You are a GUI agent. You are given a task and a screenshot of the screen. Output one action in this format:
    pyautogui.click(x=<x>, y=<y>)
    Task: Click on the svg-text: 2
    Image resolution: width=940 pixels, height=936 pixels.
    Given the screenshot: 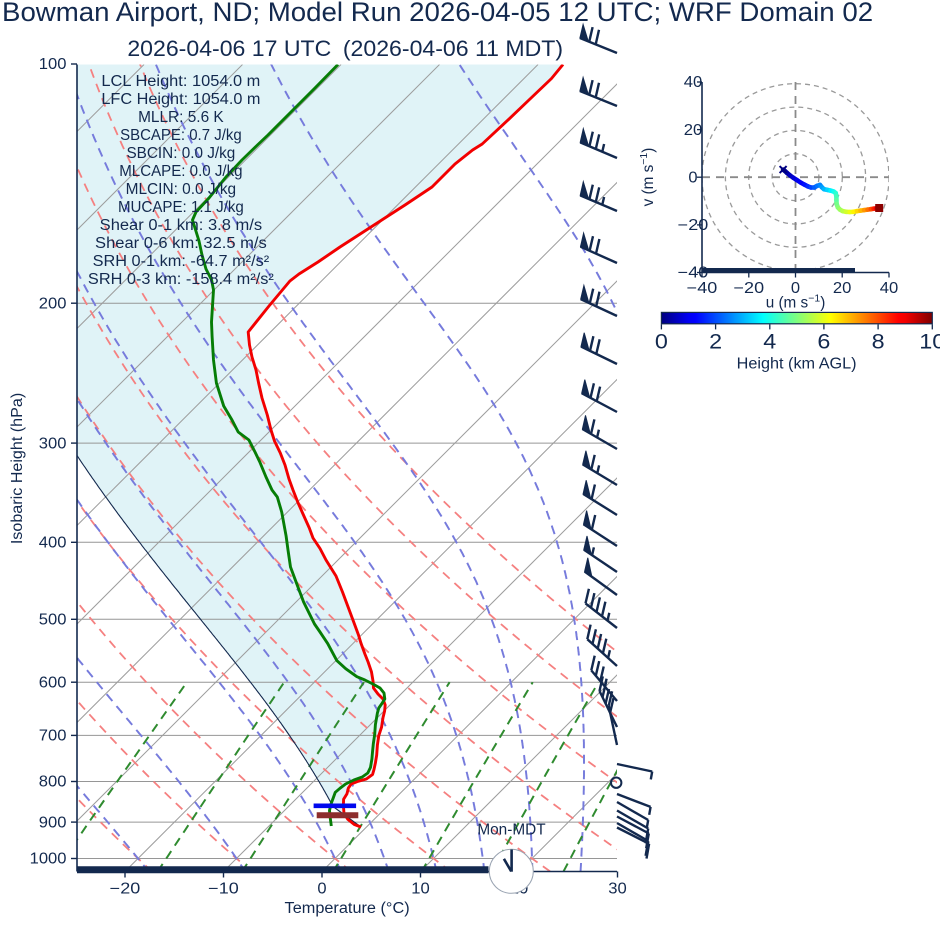 What is the action you would take?
    pyautogui.click(x=715, y=341)
    